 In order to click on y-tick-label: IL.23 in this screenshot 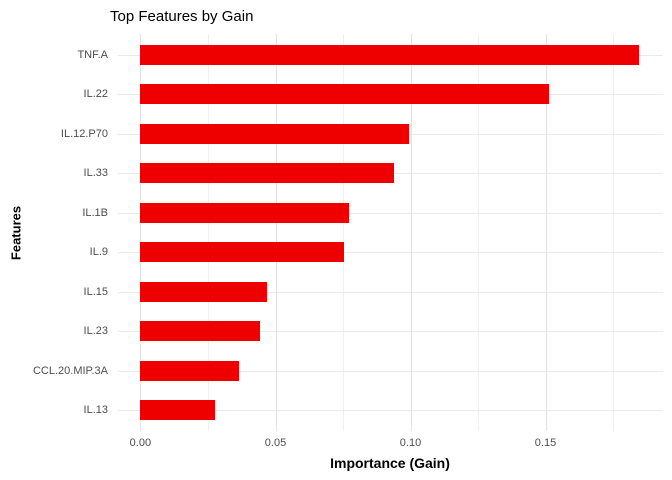, I will do `click(95, 331)`.